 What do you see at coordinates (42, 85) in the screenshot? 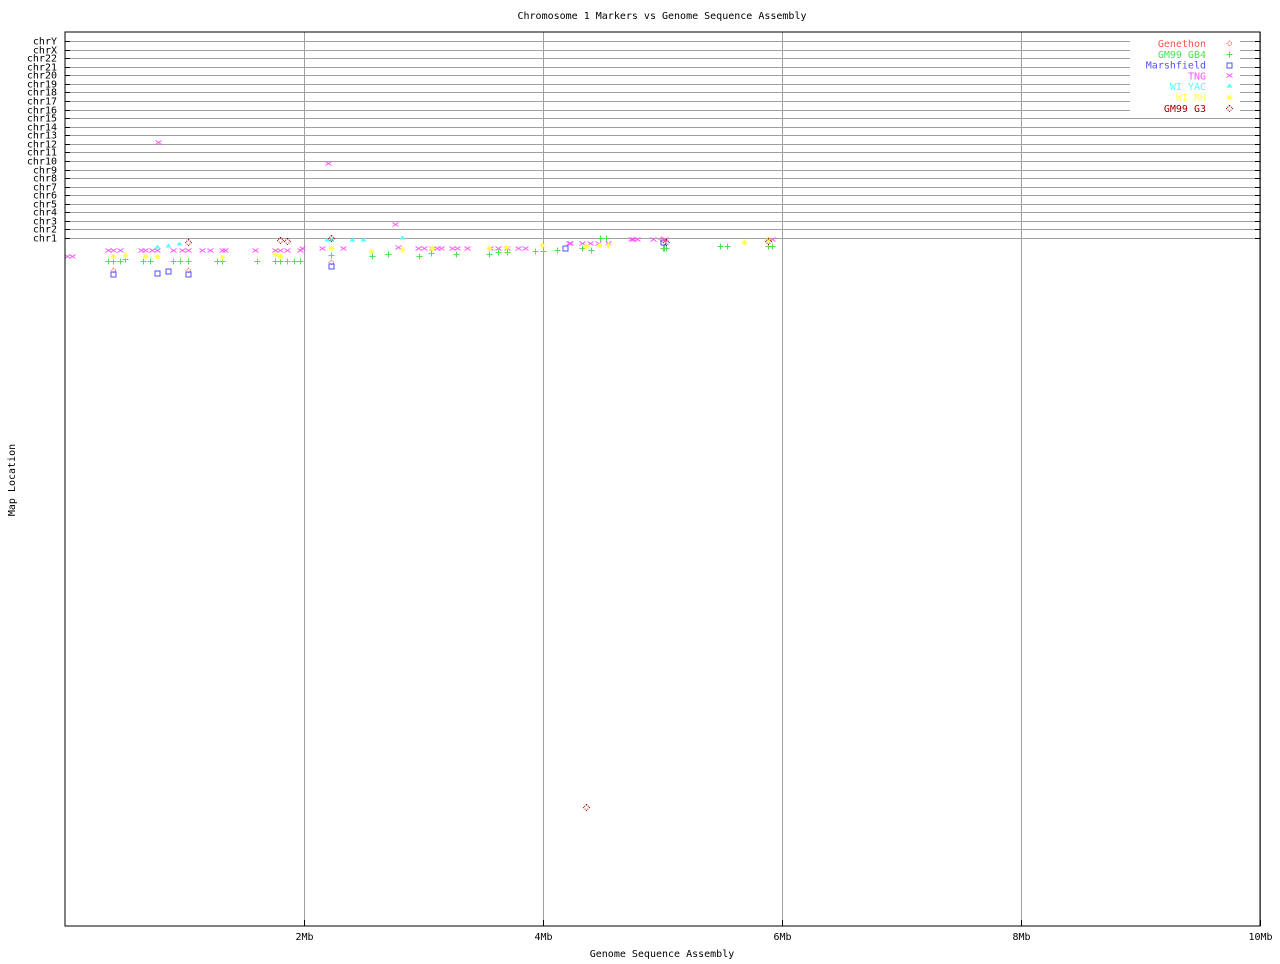
I see `y-tick-label: chr19` at bounding box center [42, 85].